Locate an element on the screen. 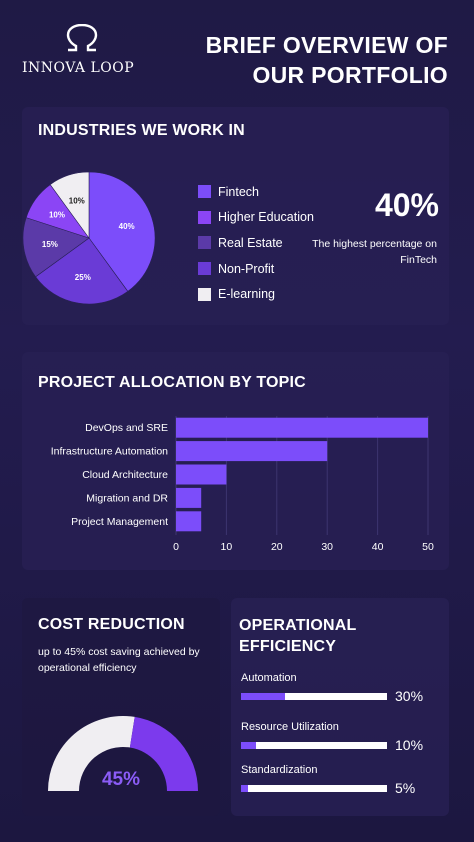  page-title: BRIEF OVERVIEW OF OUR PORTFOLIO is located at coordinates (327, 60).